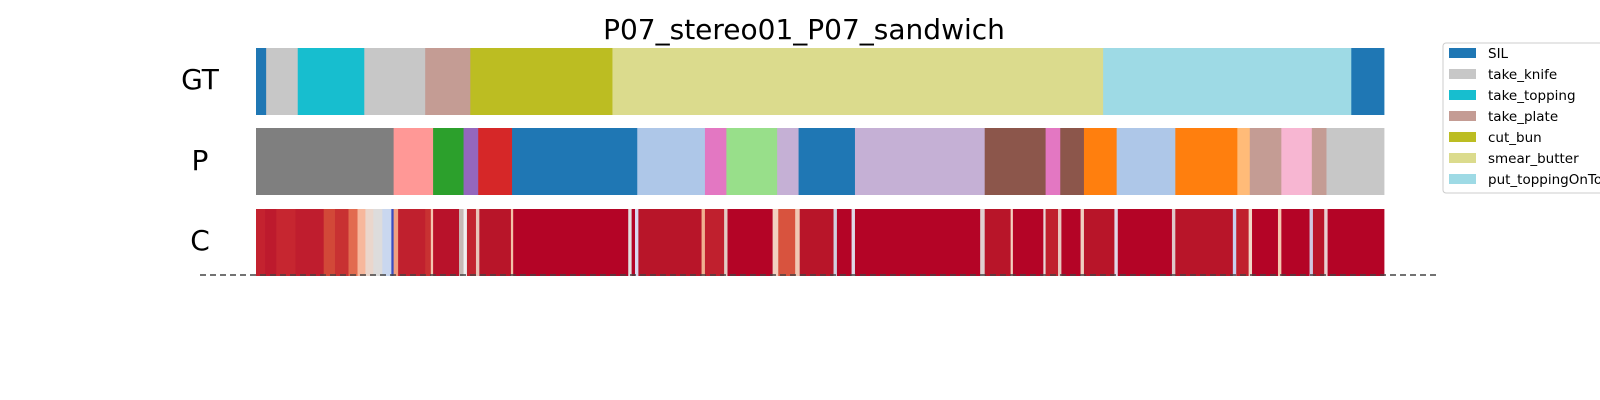 The image size is (1600, 400). I want to click on legend-label-2: take_topping, so click(1532, 96).